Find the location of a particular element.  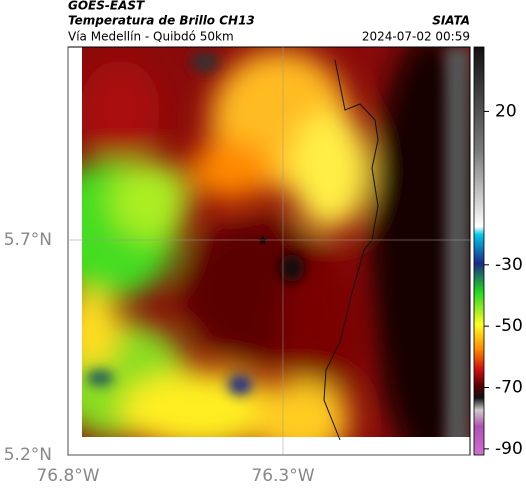

colorbar-tick-label: -90 is located at coordinates (509, 449).